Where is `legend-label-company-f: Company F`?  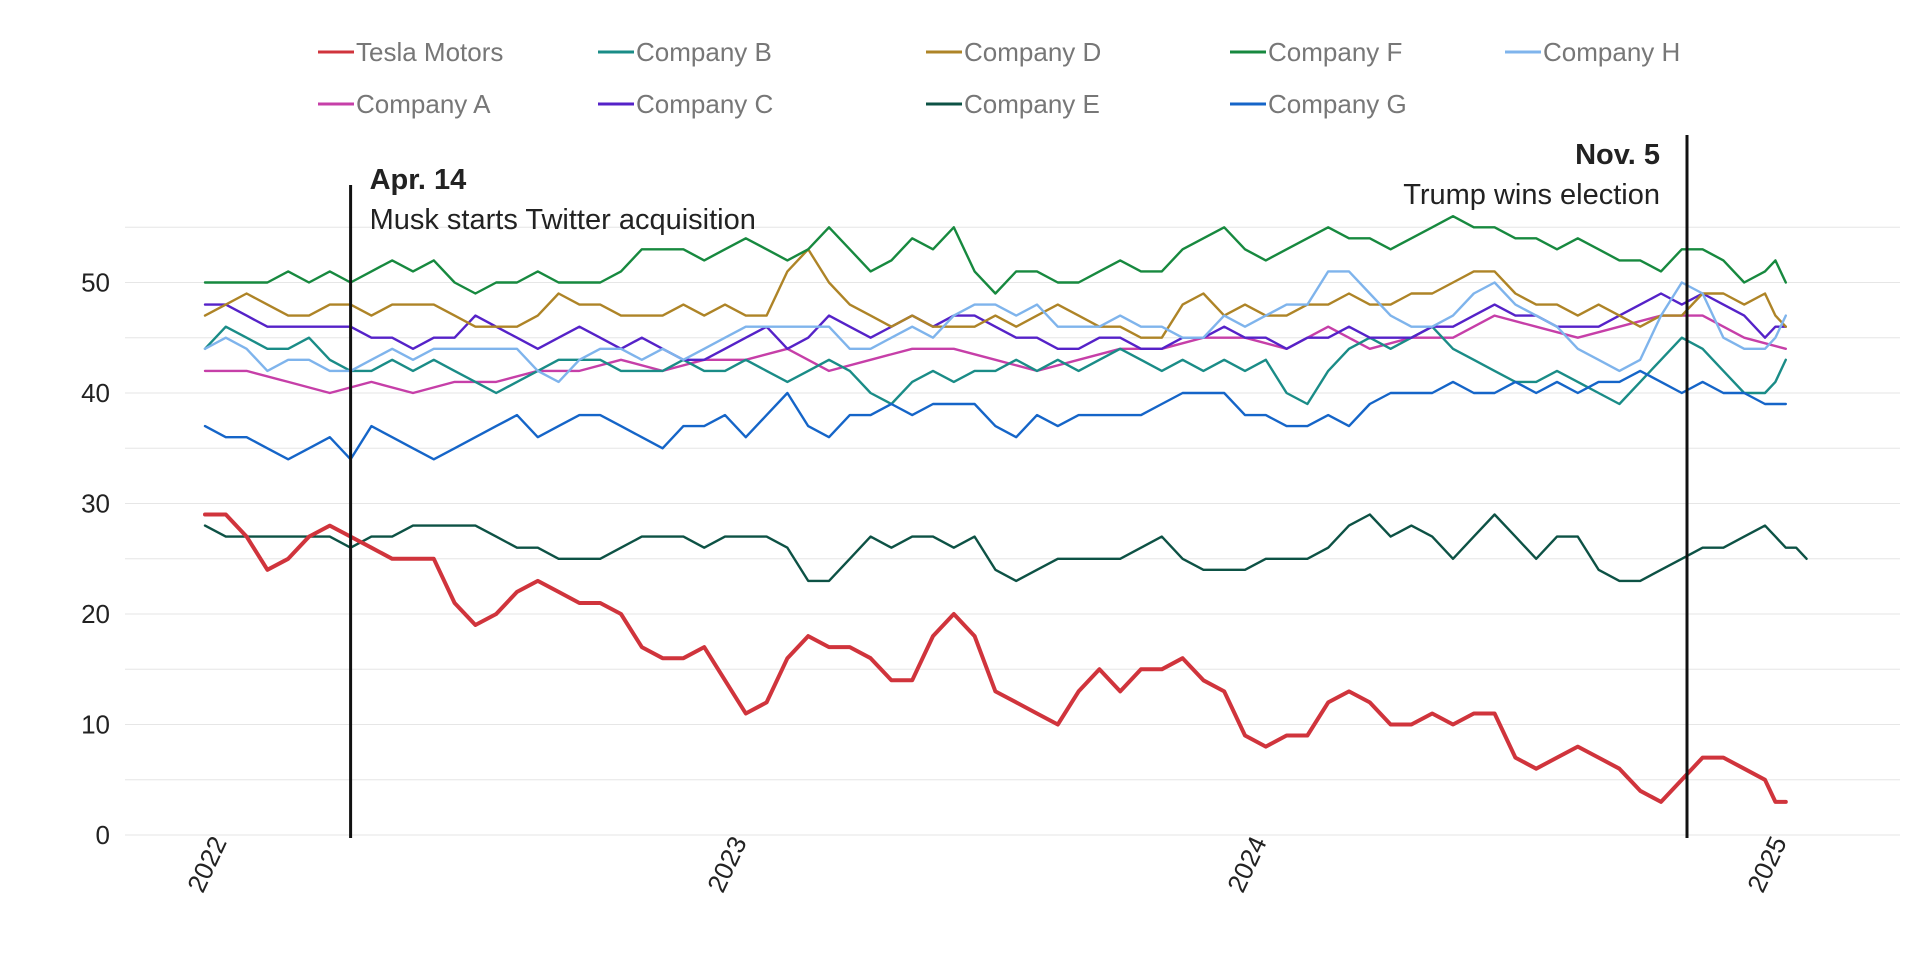
legend-label-company-f: Company F is located at coordinates (1335, 52).